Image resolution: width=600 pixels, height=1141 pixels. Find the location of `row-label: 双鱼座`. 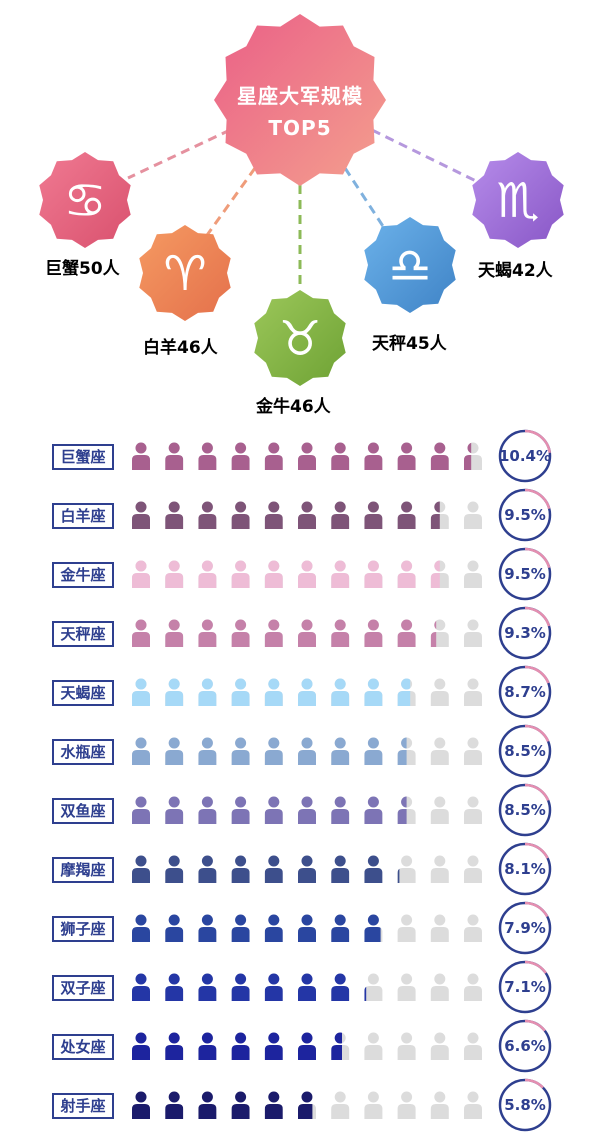

row-label: 双鱼座 is located at coordinates (83, 811).